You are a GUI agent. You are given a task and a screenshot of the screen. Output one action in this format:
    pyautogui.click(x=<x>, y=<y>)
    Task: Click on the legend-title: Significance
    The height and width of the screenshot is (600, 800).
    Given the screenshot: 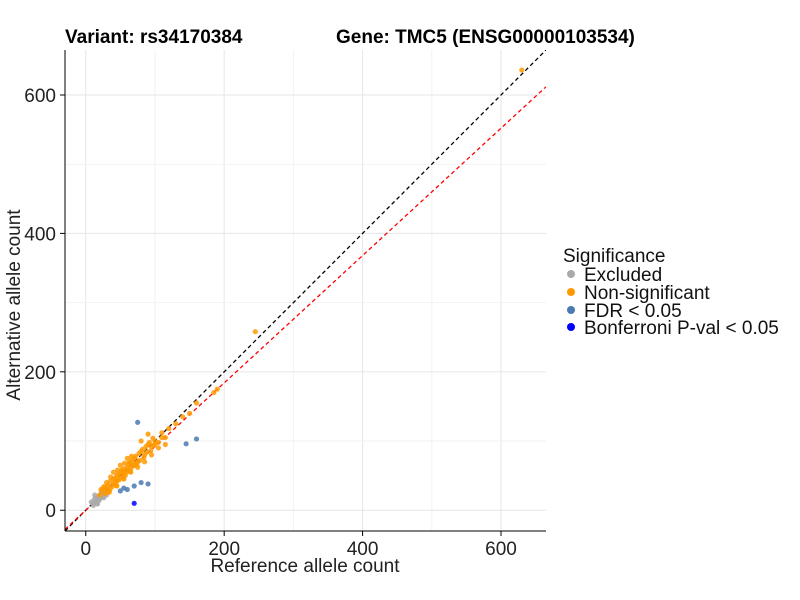 What is the action you would take?
    pyautogui.click(x=614, y=256)
    